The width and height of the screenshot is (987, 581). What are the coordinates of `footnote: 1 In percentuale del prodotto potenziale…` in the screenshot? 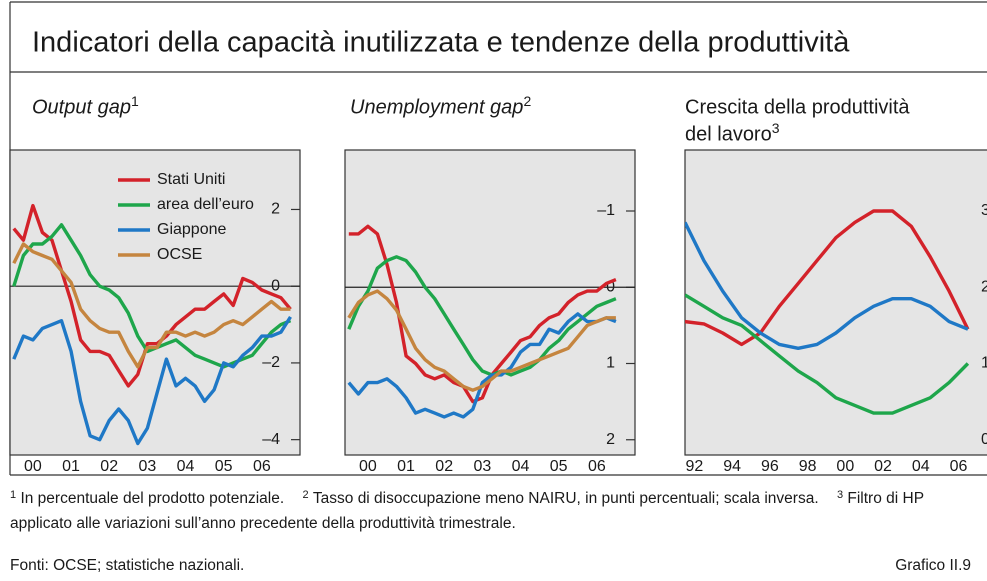 It's located at (147, 498).